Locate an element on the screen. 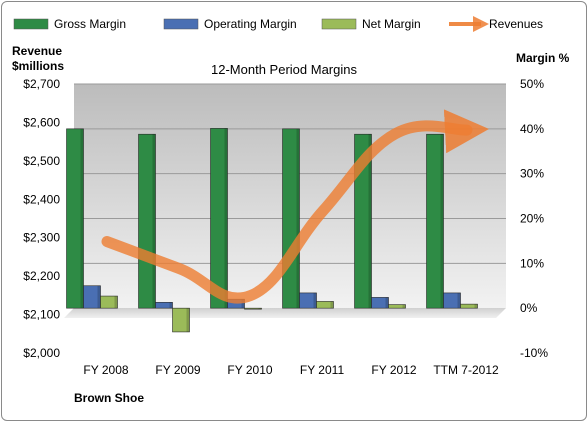  right-tick-label: 40% is located at coordinates (532, 129).